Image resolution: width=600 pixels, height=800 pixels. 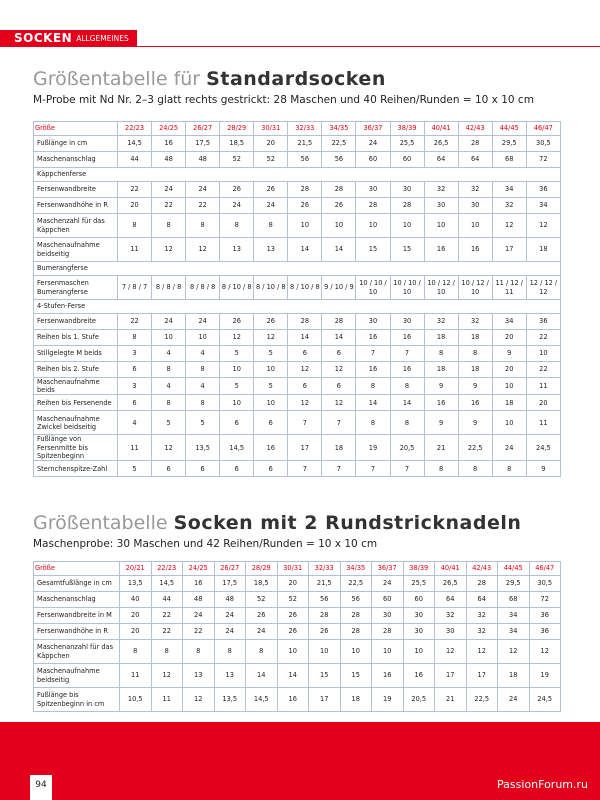 I want to click on cell: 21, so click(x=450, y=699).